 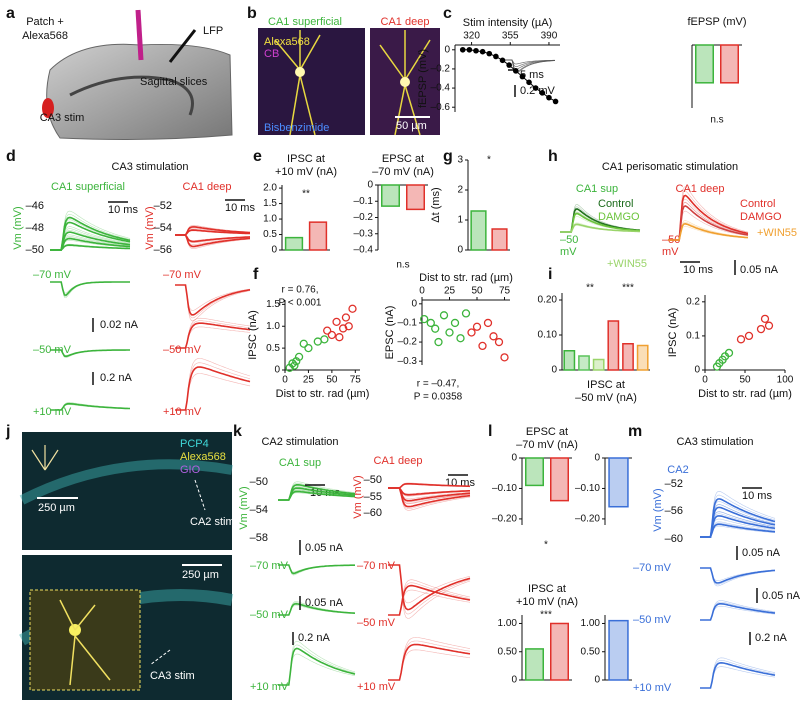 I want to click on chart-title: IPSC at, so click(x=306, y=159).